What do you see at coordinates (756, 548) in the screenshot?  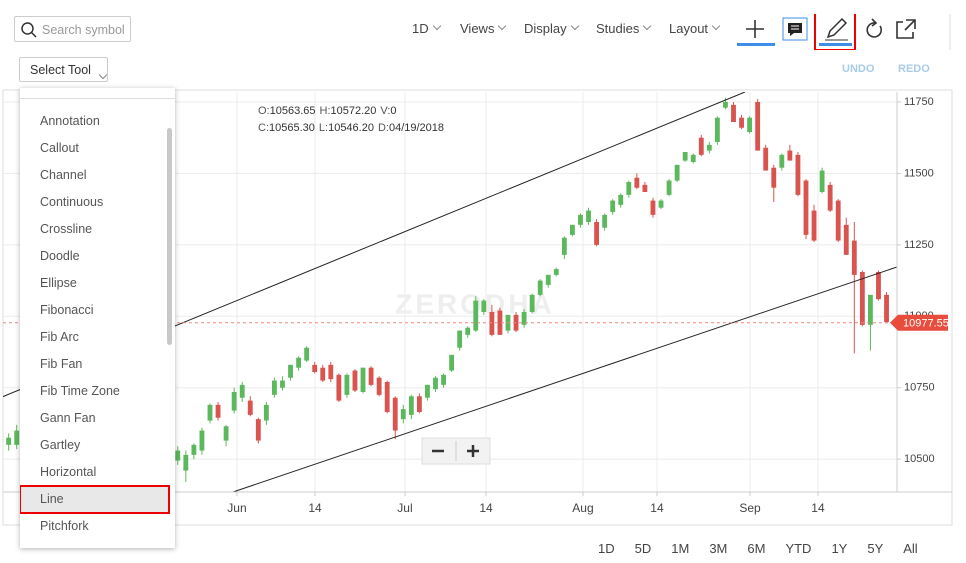 I see `range-button: 6M` at bounding box center [756, 548].